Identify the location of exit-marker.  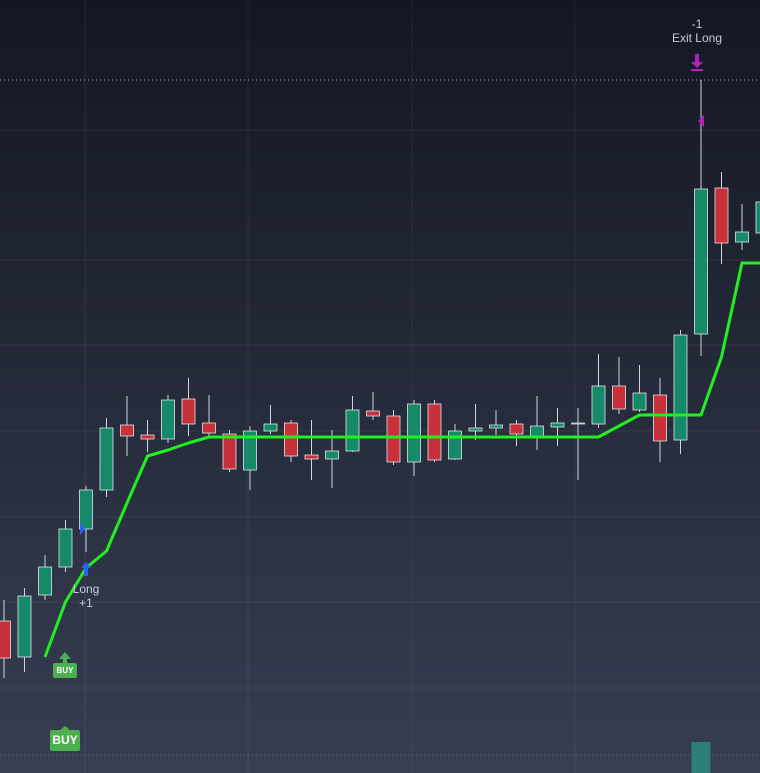
(701, 121).